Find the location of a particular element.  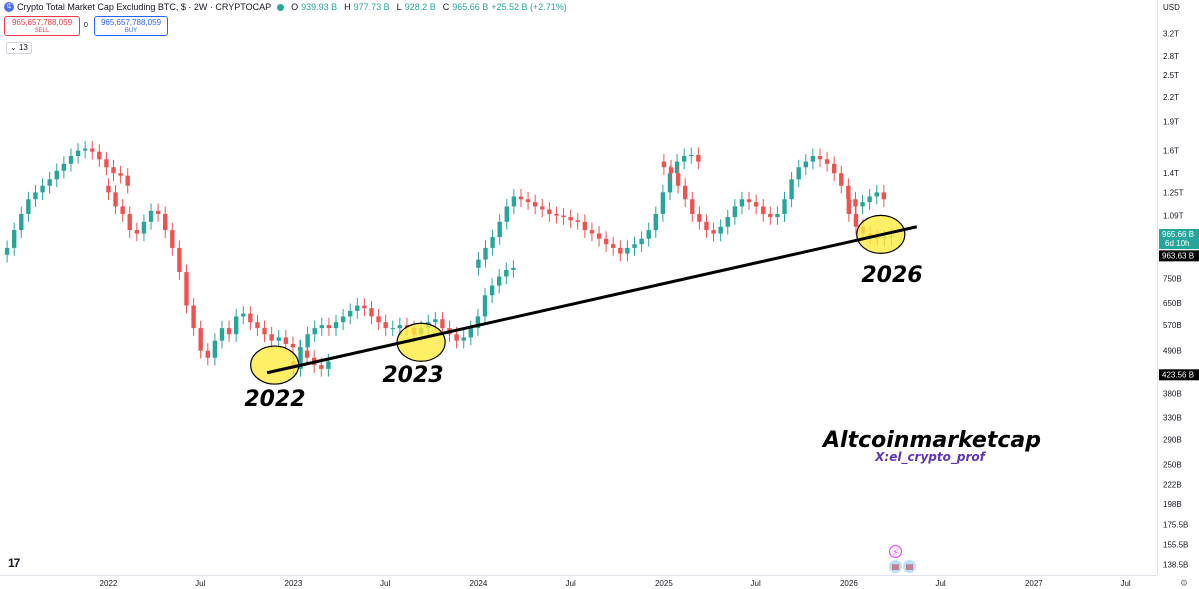

time-tick-label: 2024 is located at coordinates (479, 583).